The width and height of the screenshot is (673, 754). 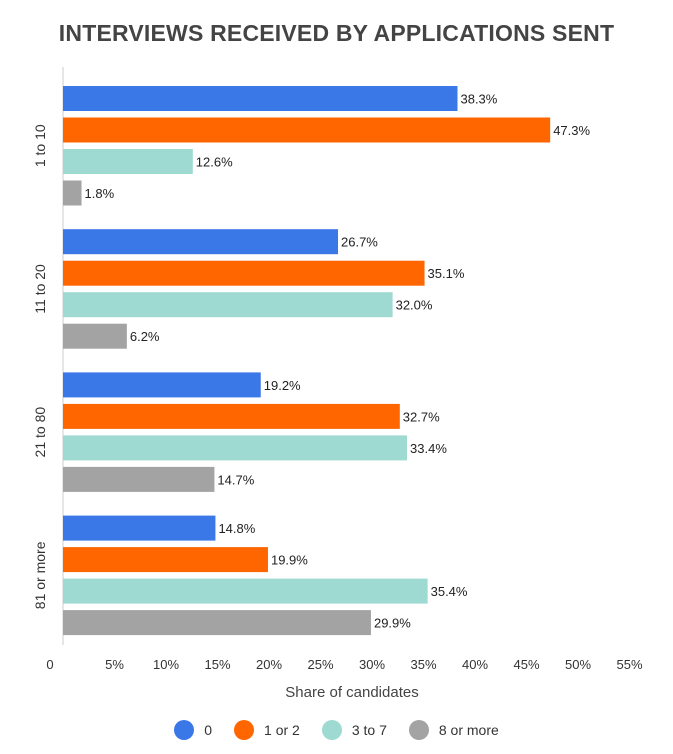 I want to click on legend-item: 1 or 2, so click(x=267, y=730).